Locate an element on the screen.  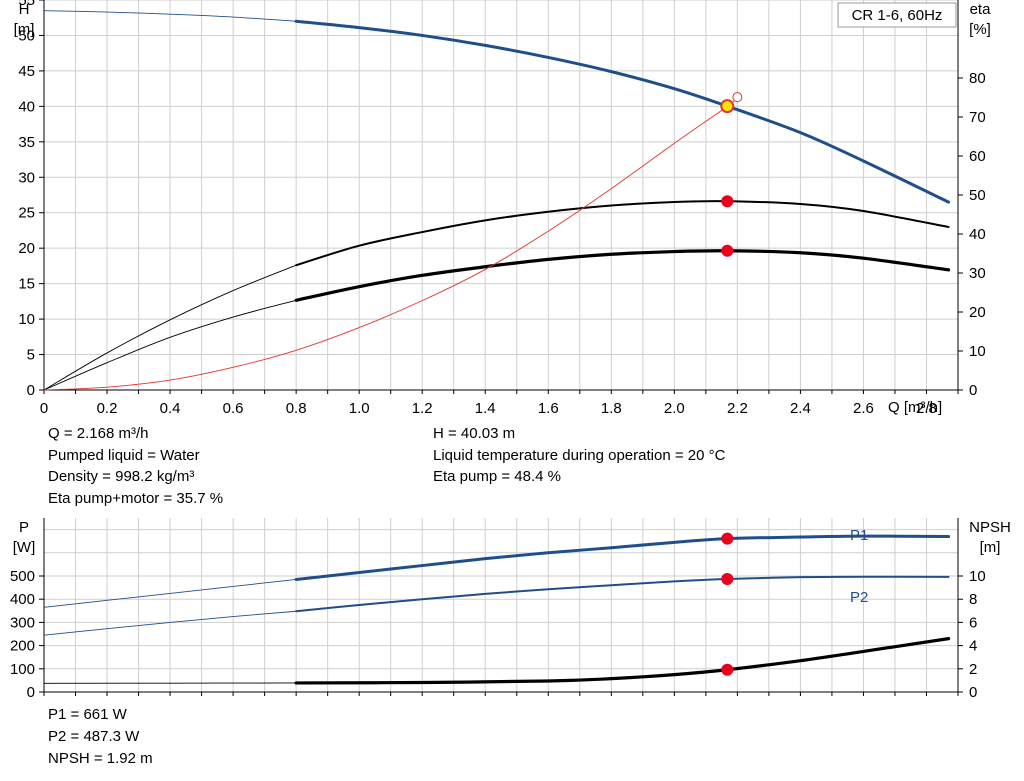
top-left-axis-label-1: H is located at coordinates (24, 9).